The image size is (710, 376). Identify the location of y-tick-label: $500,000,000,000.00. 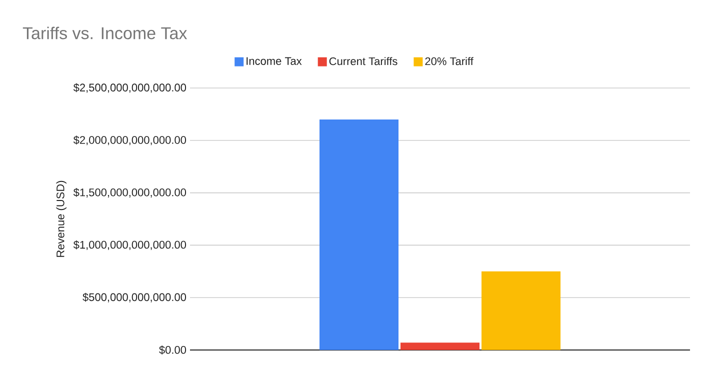
(134, 297).